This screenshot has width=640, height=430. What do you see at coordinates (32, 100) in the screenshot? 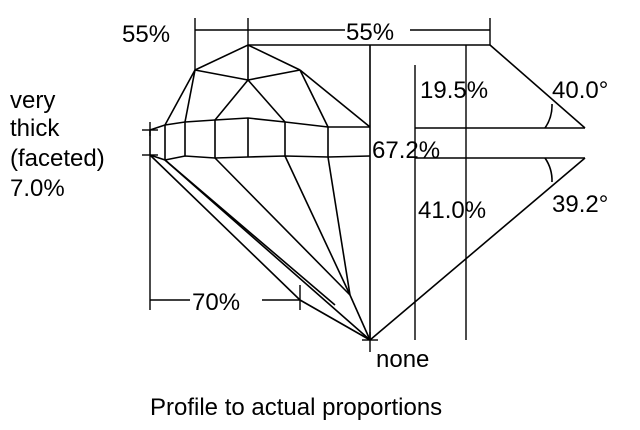
I see `girdle-label-line1: very` at bounding box center [32, 100].